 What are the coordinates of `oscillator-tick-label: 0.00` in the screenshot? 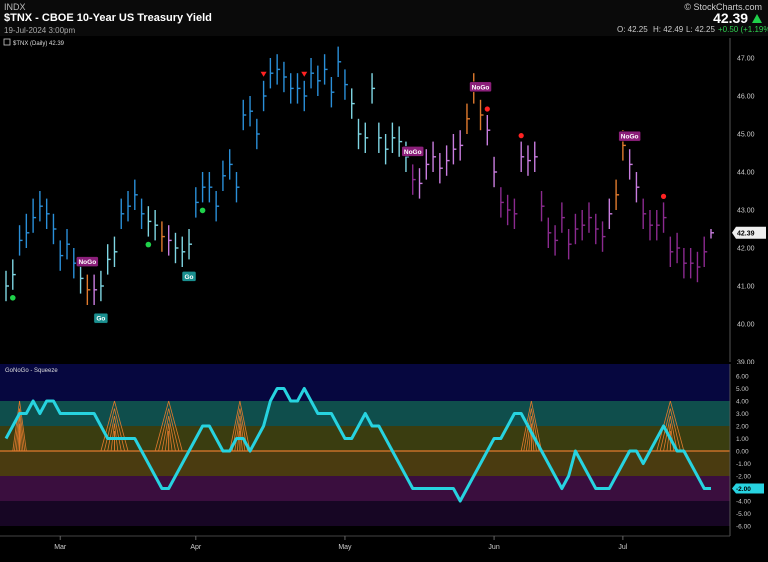 It's located at (742, 452).